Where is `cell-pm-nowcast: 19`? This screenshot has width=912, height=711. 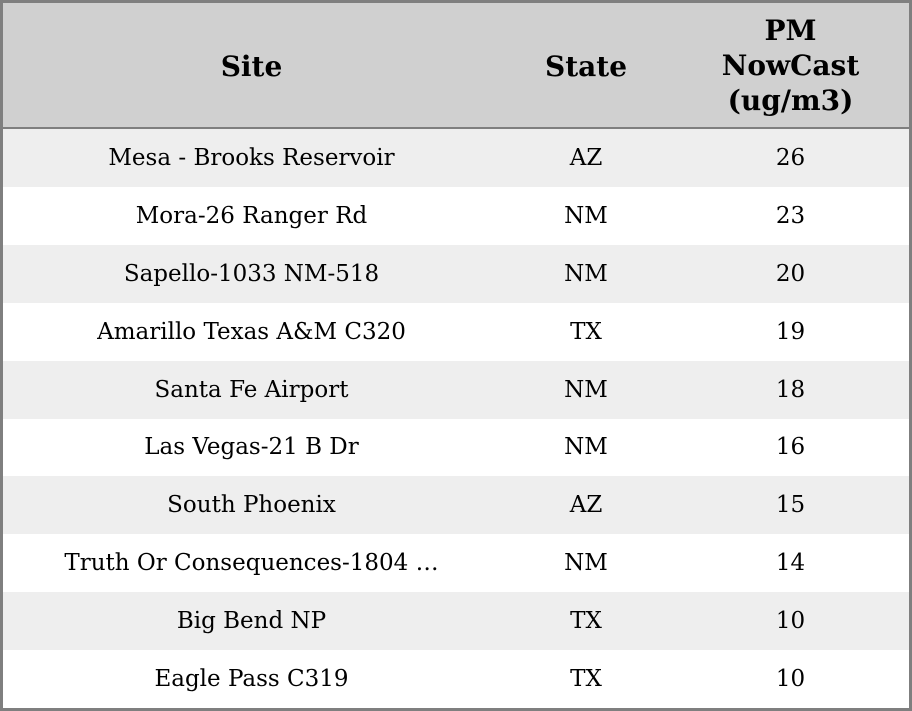 cell-pm-nowcast: 19 is located at coordinates (790, 331).